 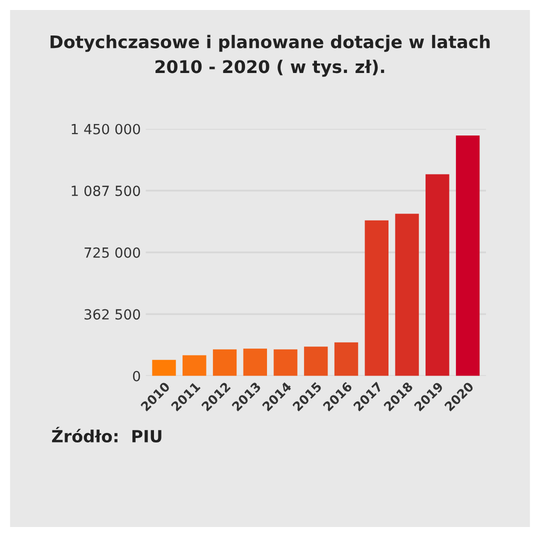 I want to click on y-tick-label: 1 450 000, so click(x=106, y=129).